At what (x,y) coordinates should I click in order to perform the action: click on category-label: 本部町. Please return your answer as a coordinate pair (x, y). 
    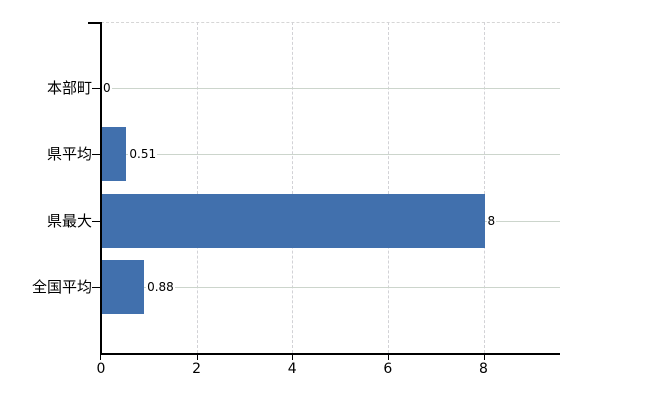
    Looking at the image, I should click on (69, 88).